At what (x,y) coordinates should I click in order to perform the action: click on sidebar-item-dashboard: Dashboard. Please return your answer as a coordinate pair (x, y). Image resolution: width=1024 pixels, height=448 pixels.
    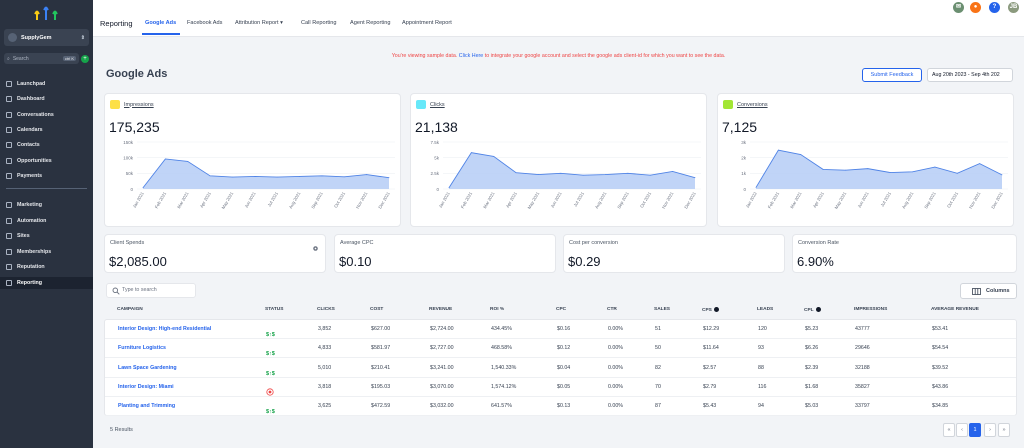
    Looking at the image, I should click on (46, 99).